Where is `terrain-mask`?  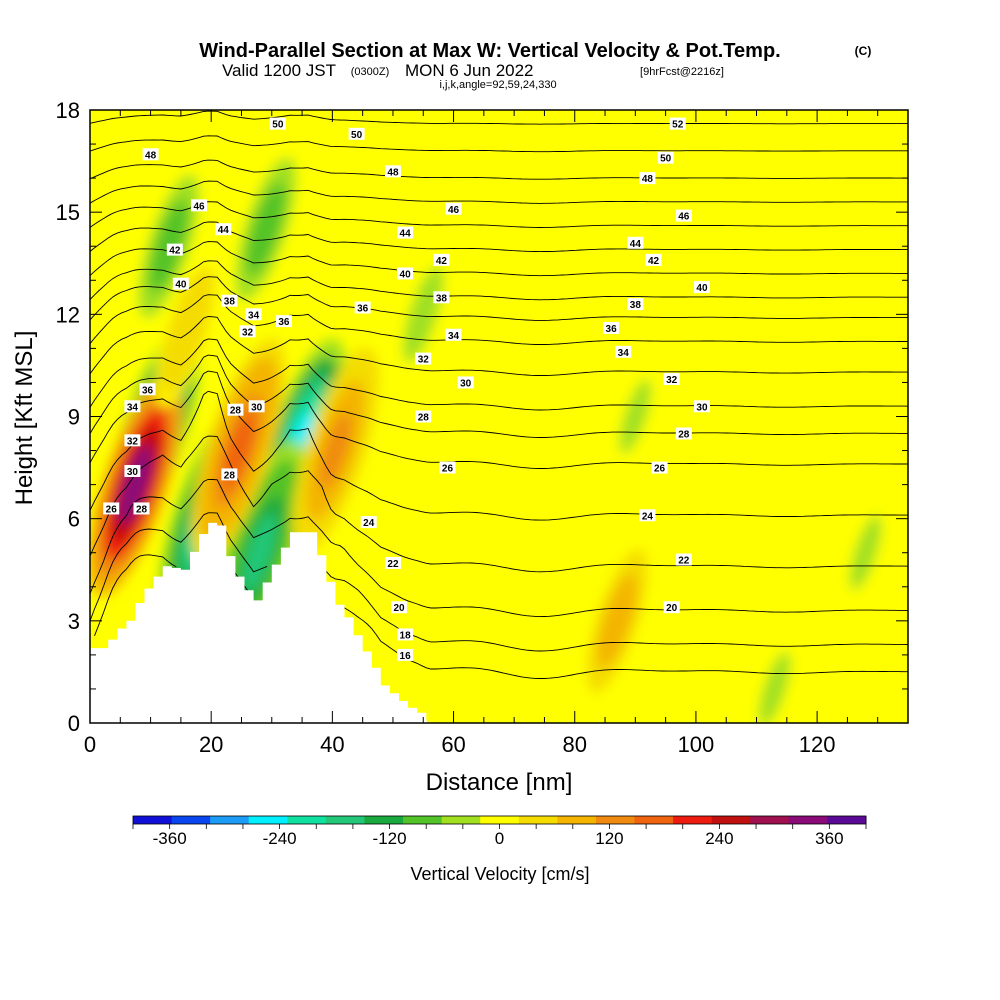 terrain-mask is located at coordinates (259, 622).